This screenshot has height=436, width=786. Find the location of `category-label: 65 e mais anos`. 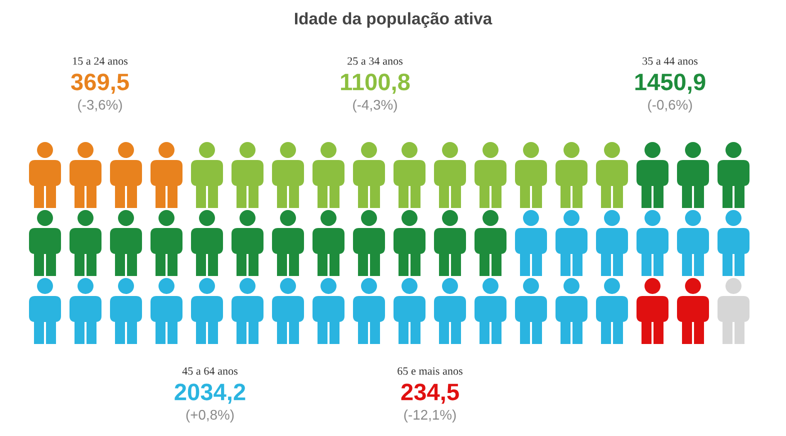

category-label: 65 e mais anos is located at coordinates (430, 371).